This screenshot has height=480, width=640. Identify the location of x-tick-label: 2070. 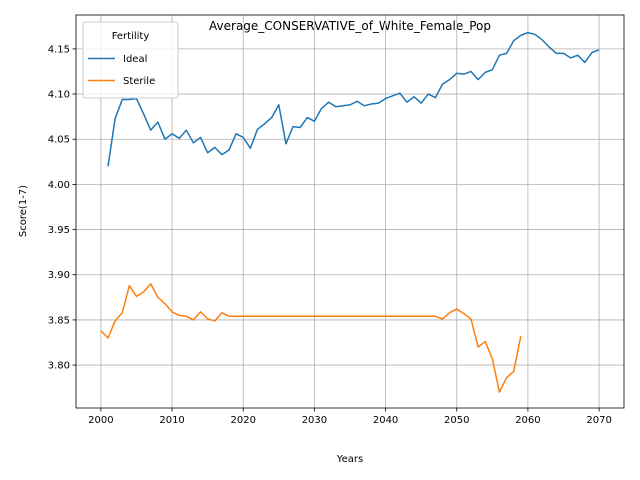
(598, 420).